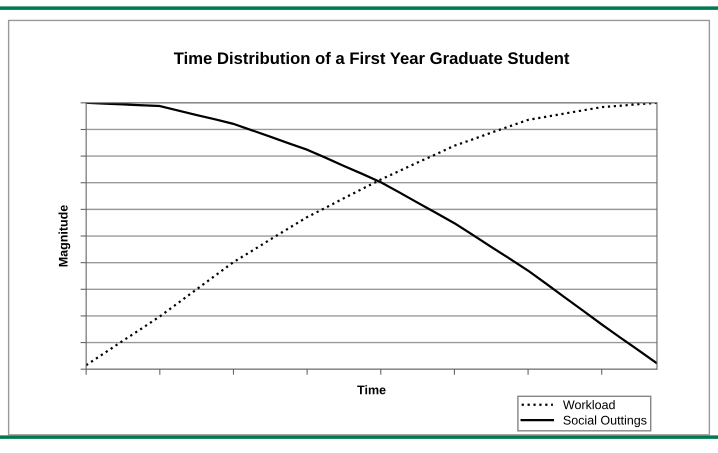  Describe the element at coordinates (371, 389) in the screenshot. I see `x-axis-title: Time` at that location.